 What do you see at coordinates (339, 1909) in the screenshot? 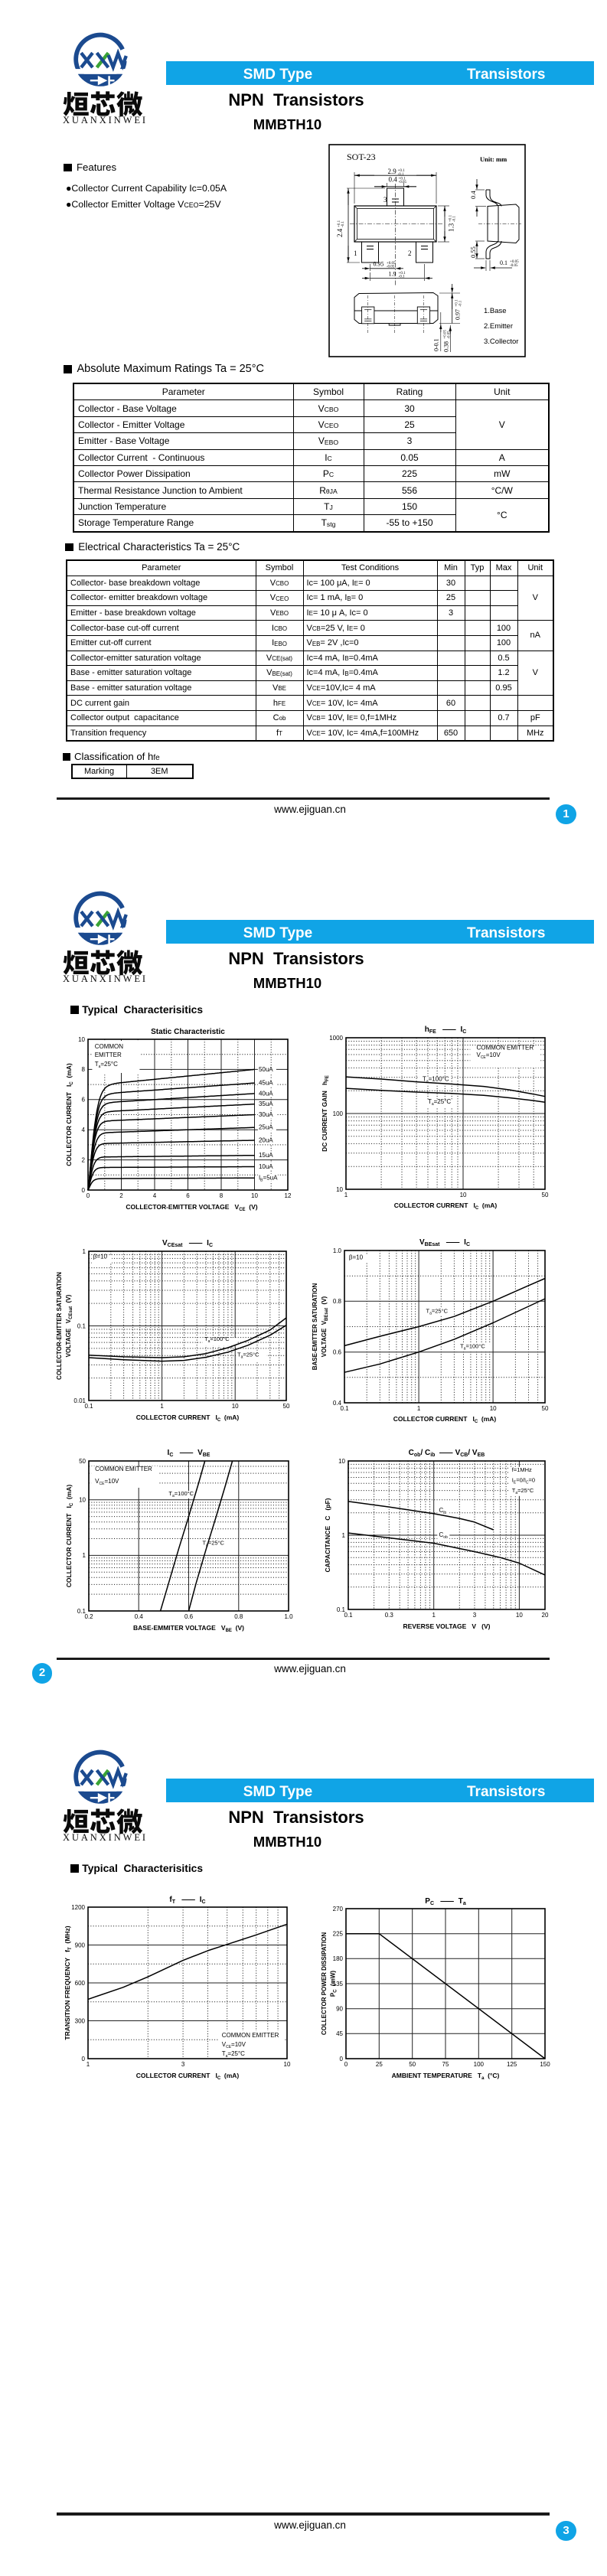
I see `svg-text: 270` at bounding box center [339, 1909].